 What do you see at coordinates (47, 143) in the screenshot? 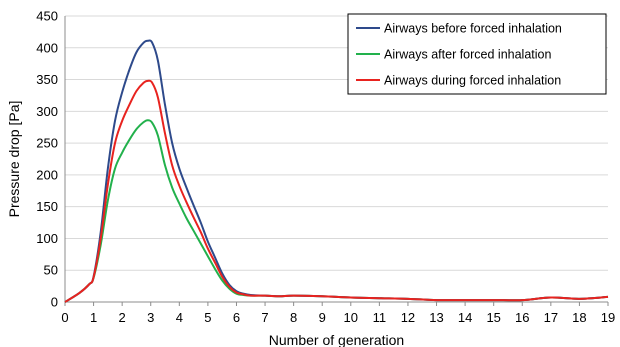
I see `y-tick-label: 250` at bounding box center [47, 143].